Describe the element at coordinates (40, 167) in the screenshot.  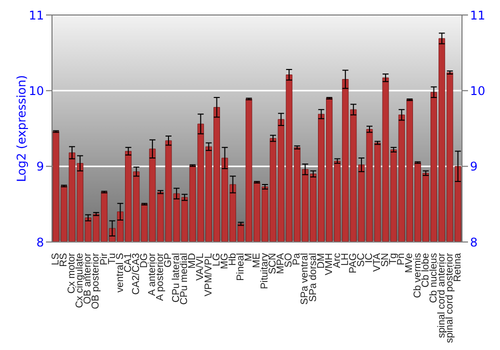
I see `y-tick-label: 9` at that location.